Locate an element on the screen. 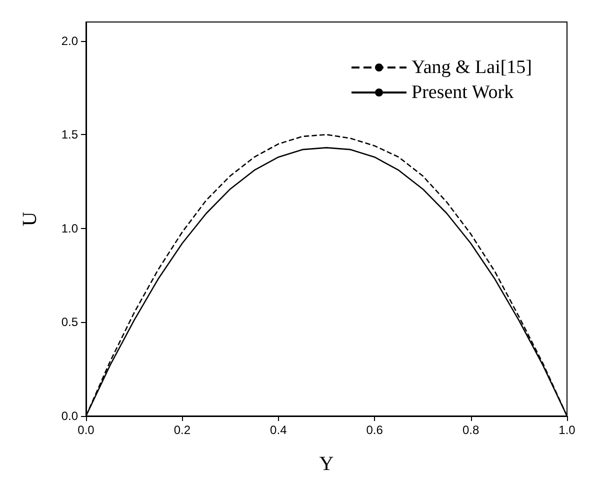  x-tick-label: 0.0 is located at coordinates (86, 430).